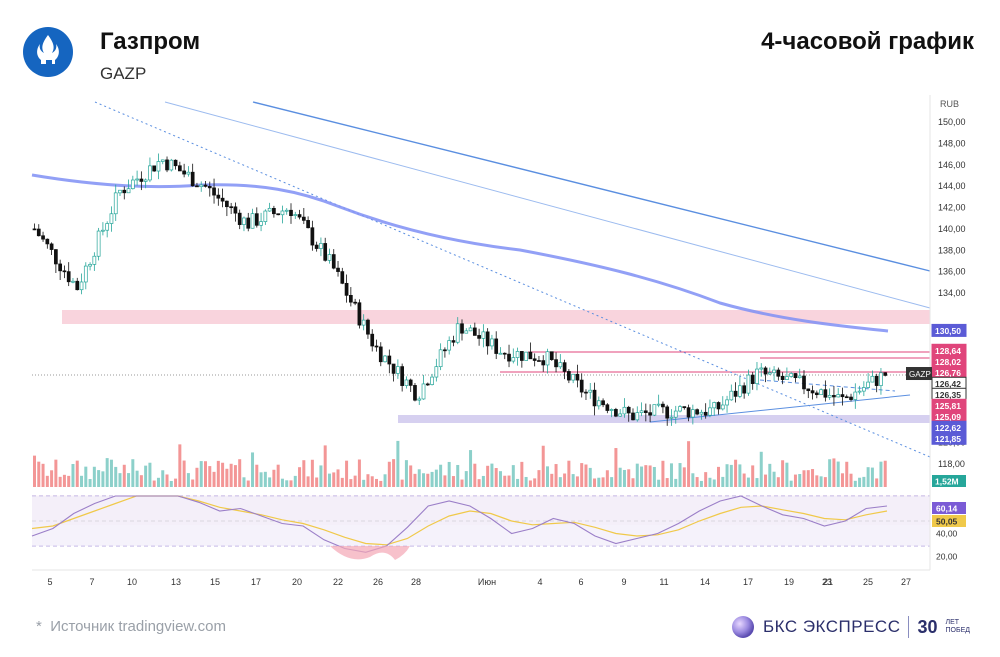 This screenshot has height=657, width=1000. Describe the element at coordinates (150, 41) in the screenshot. I see `company-title: Газпром` at that location.